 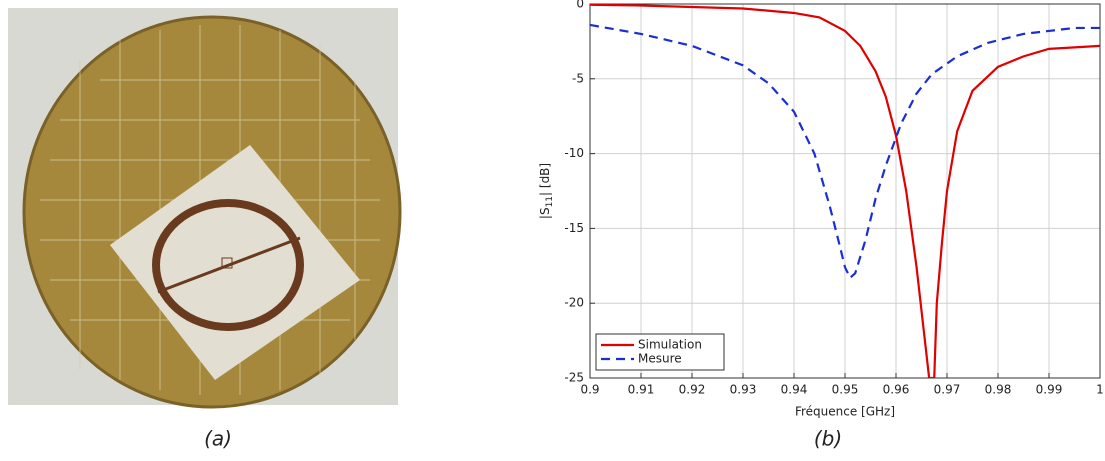 What do you see at coordinates (845, 412) in the screenshot?
I see `x-axis-label: Fréquence [GHz]` at bounding box center [845, 412].